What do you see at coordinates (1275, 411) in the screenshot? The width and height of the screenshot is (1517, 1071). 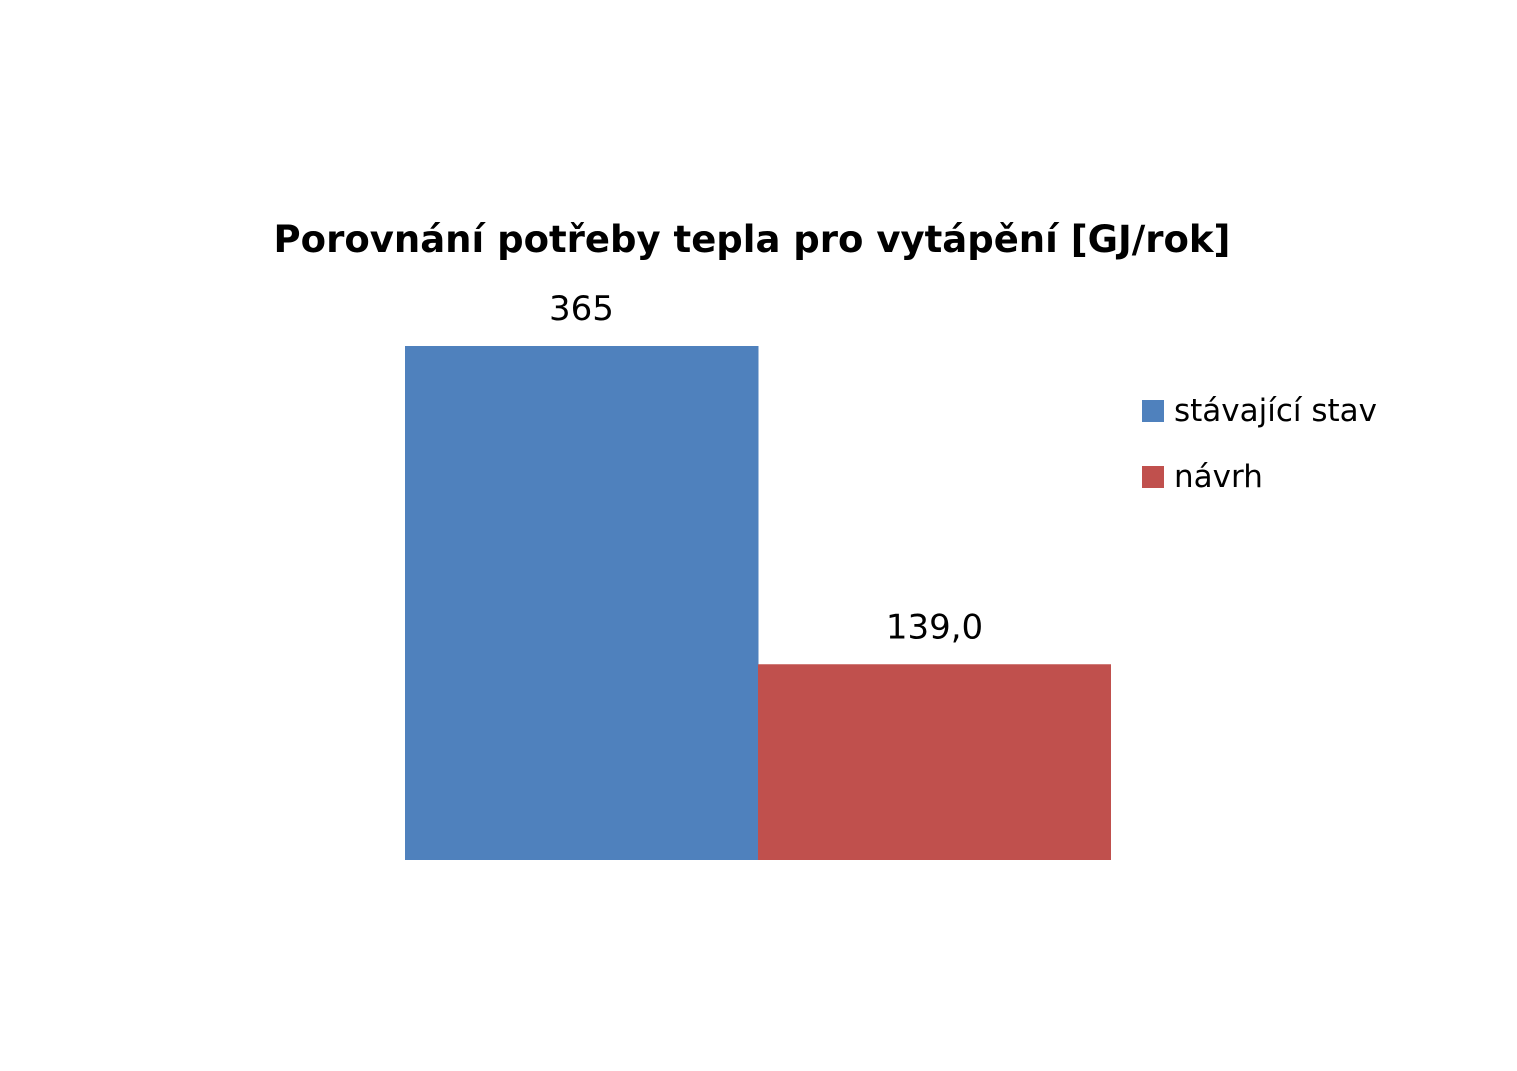 I see `legend-label: stávající stav` at bounding box center [1275, 411].